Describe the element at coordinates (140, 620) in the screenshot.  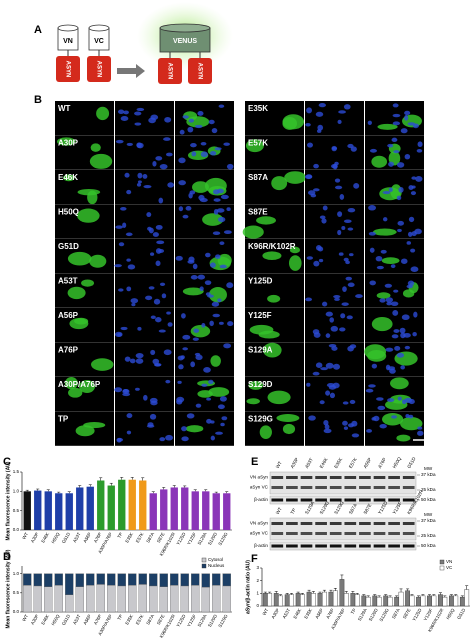
I see `x-tick-label: E57K` at that location.